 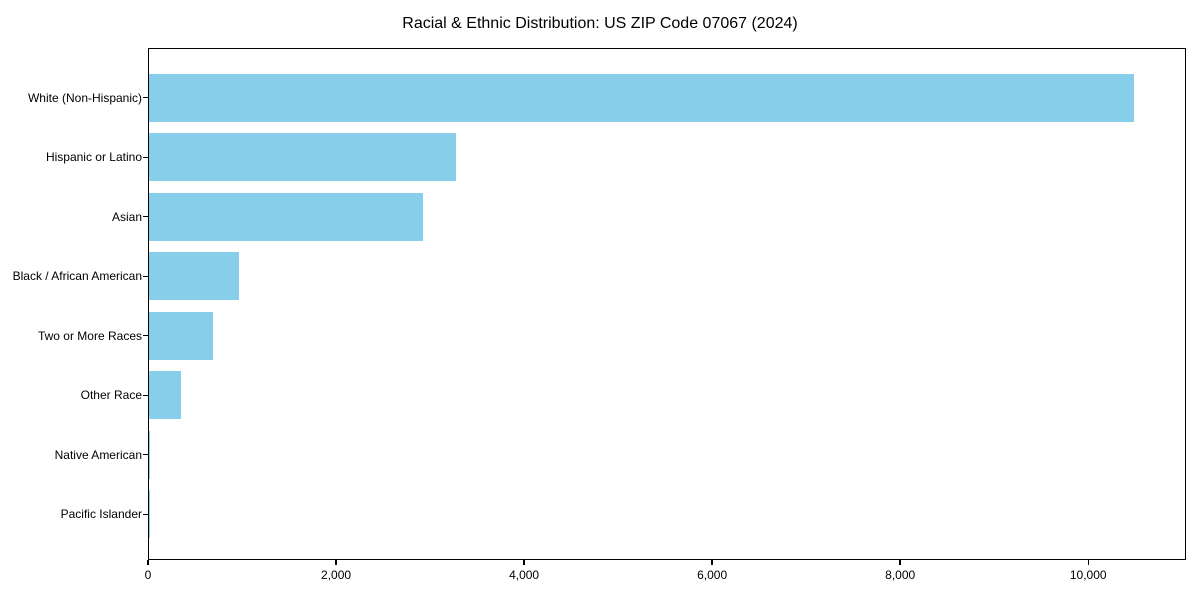 I want to click on y-tick-label: Hispanic or Latino, so click(x=93, y=157).